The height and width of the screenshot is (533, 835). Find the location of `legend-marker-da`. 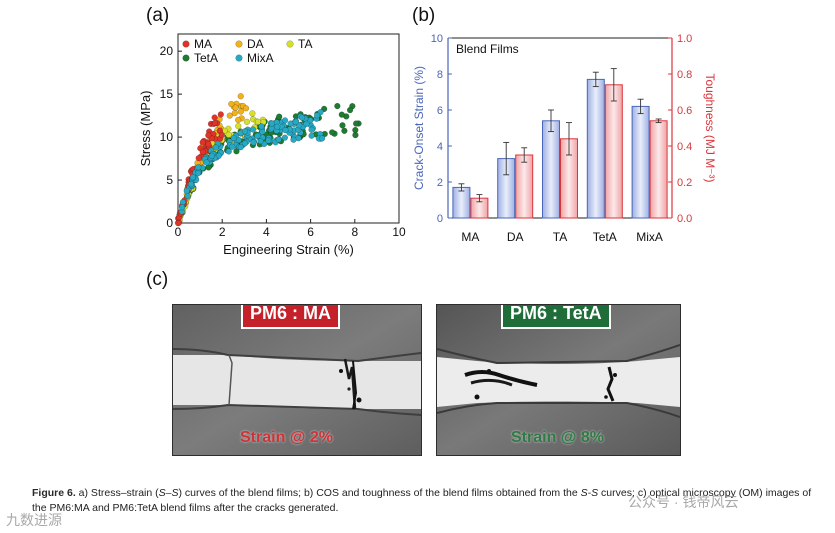

legend-marker-da is located at coordinates (239, 44).